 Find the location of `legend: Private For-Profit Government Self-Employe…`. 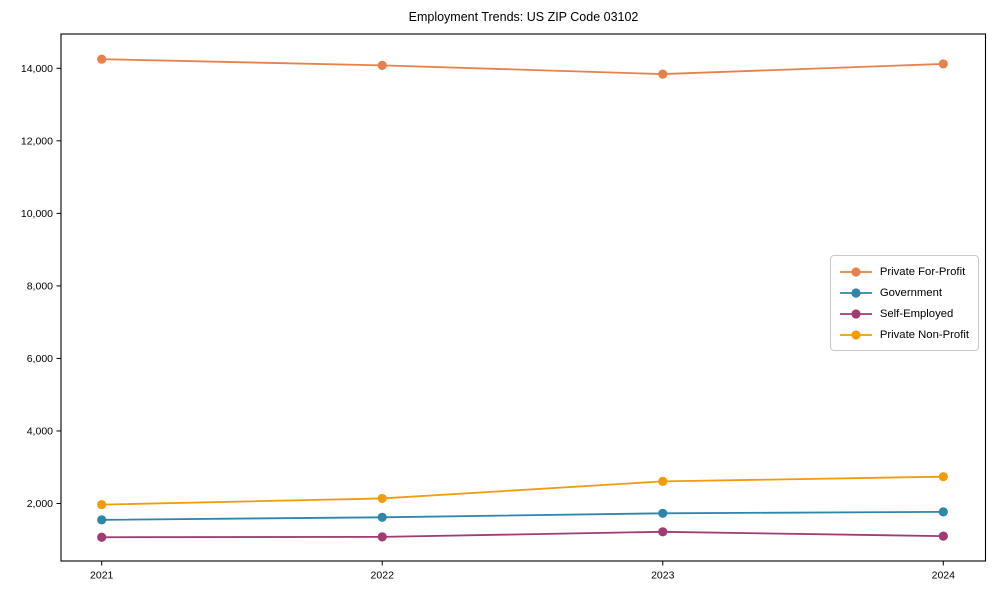

legend: Private For-Profit Government Self-Employe… is located at coordinates (904, 303).